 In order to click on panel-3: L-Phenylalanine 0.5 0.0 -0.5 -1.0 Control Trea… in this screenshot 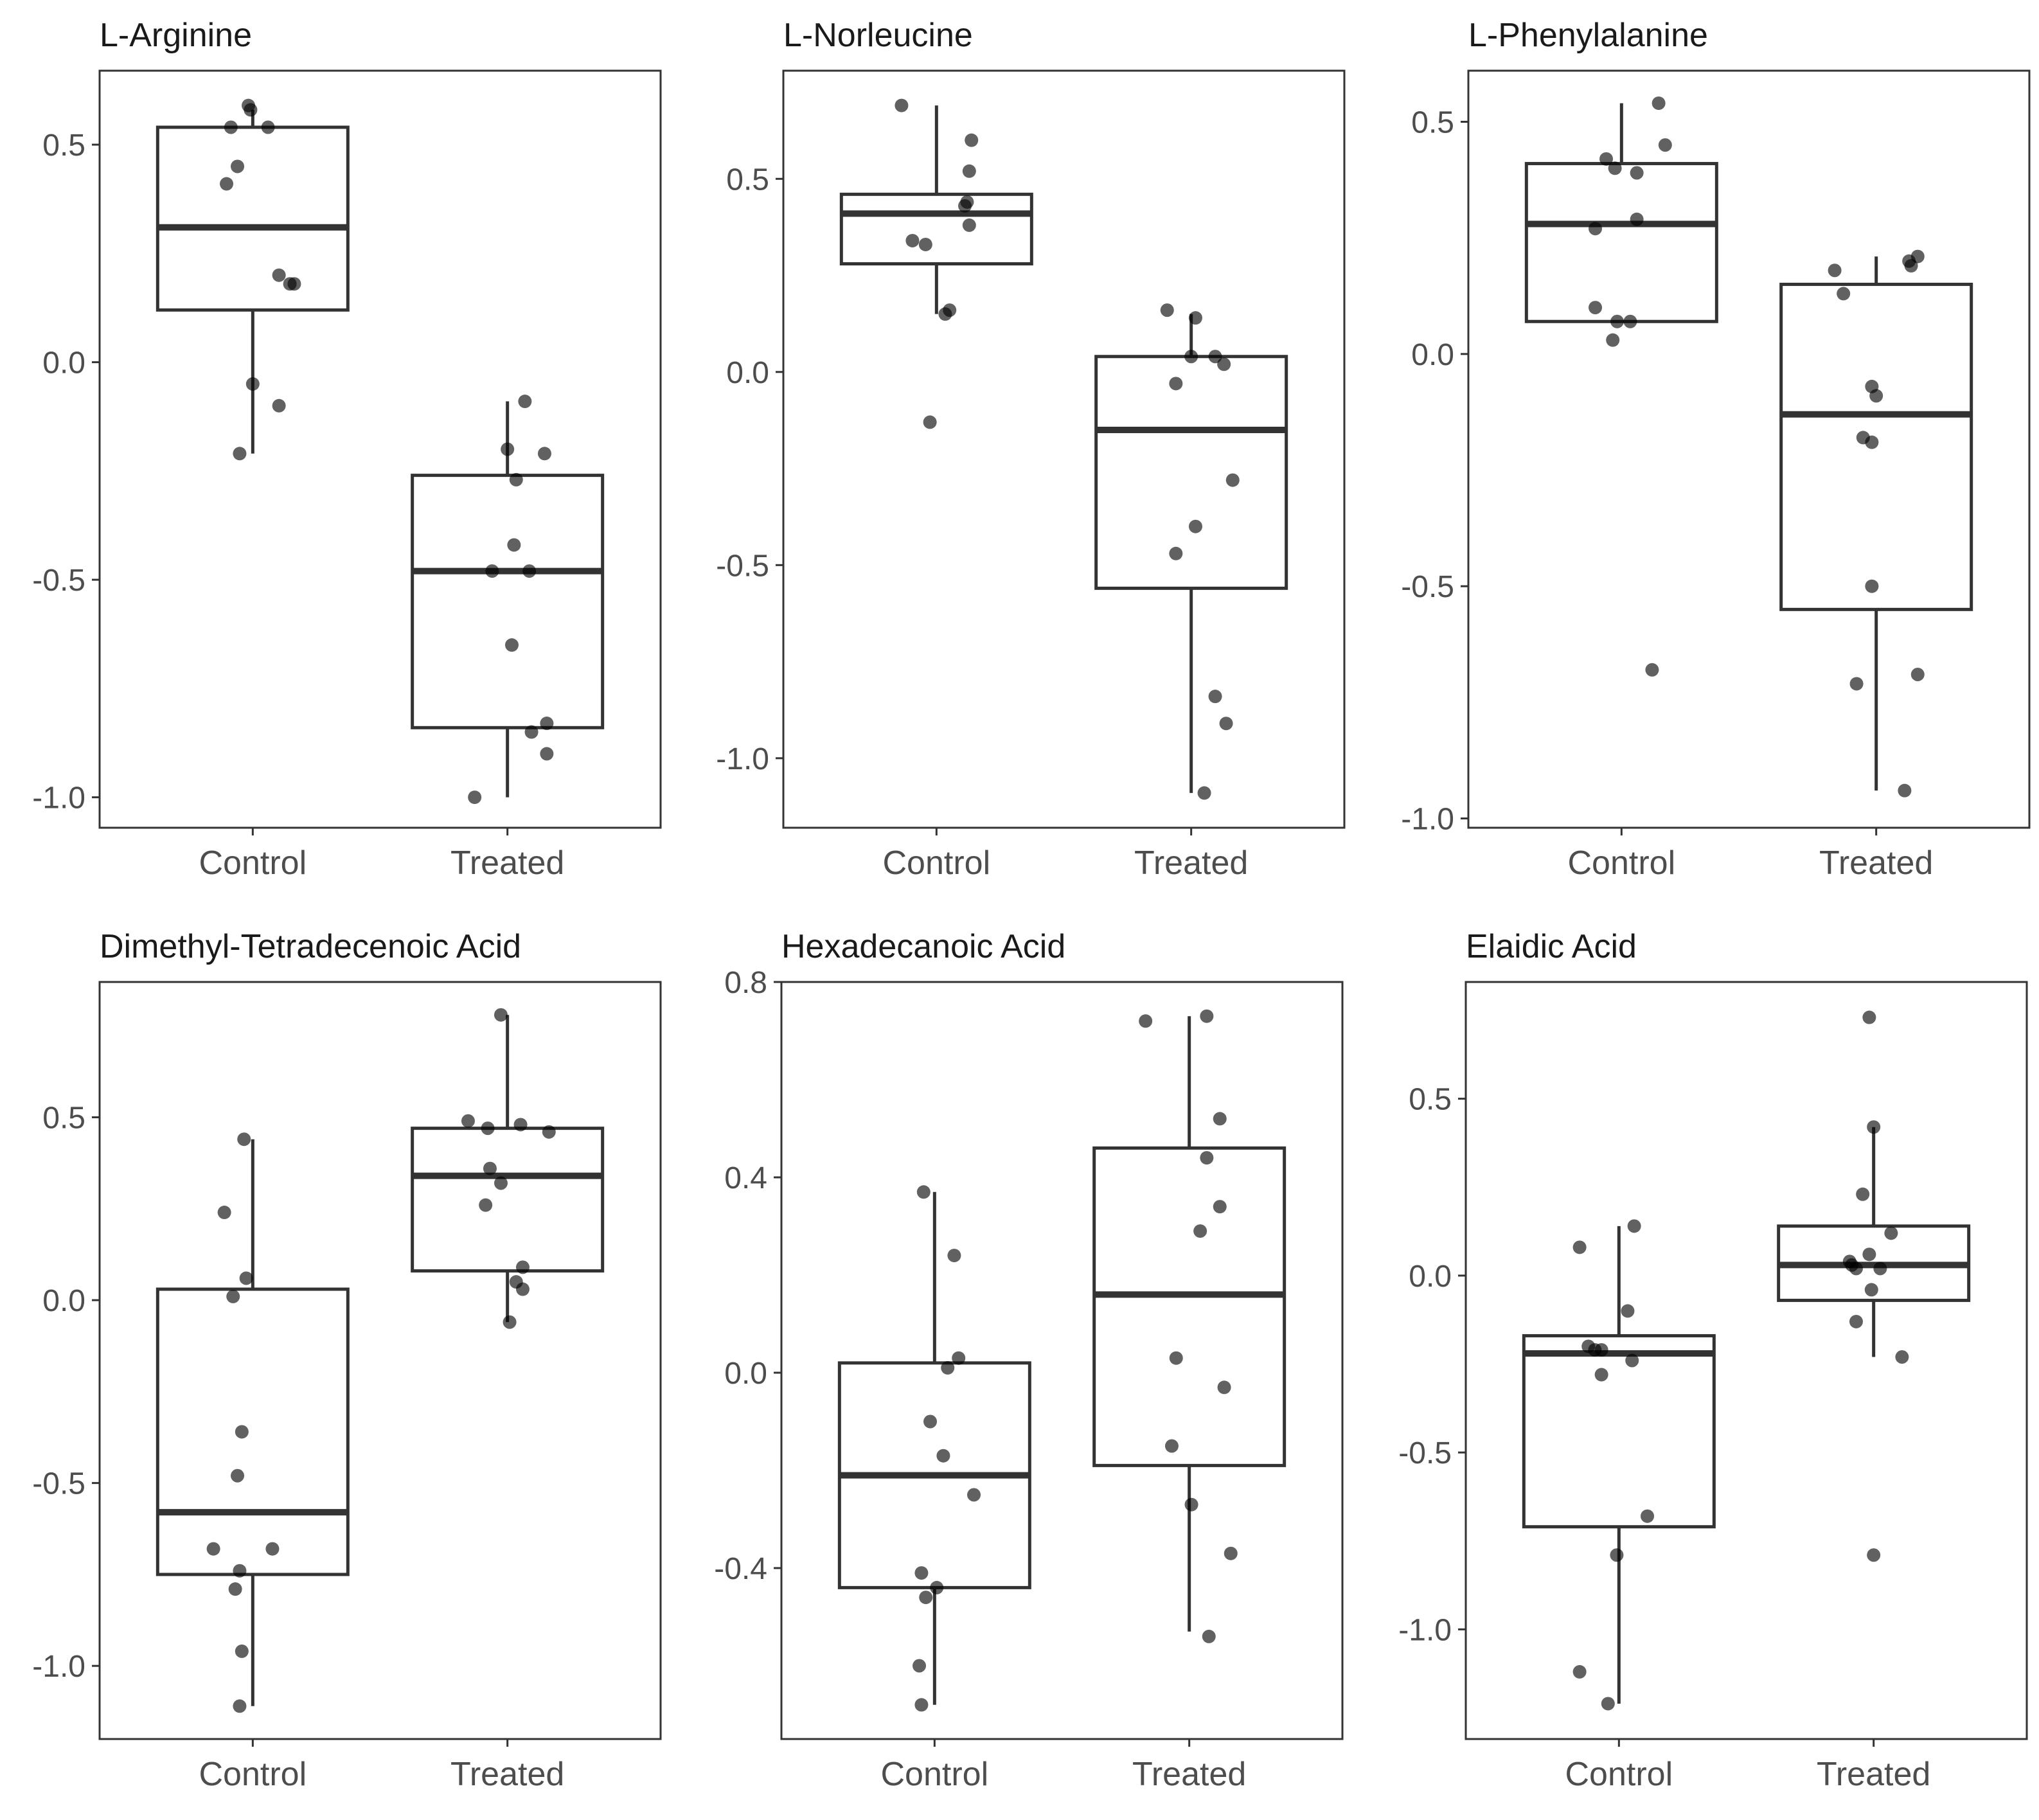, I will do `click(1716, 449)`.